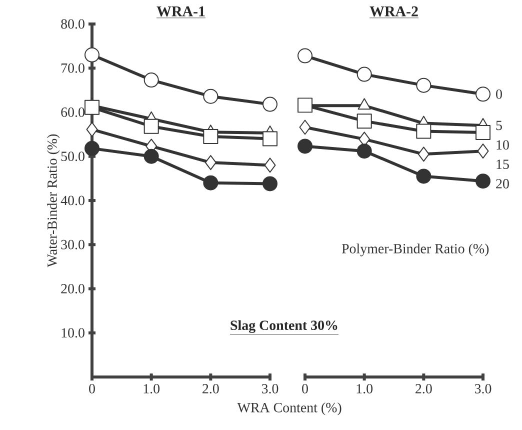 The image size is (522, 430). Describe the element at coordinates (72, 68) in the screenshot. I see `y-tick-label: 70.0` at that location.